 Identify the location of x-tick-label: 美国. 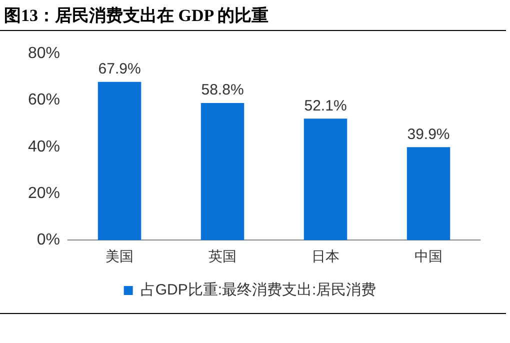
(120, 257).